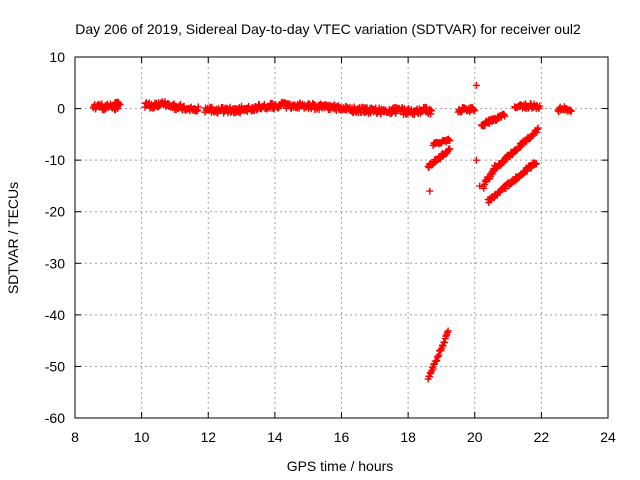 This screenshot has height=480, width=640. Describe the element at coordinates (55, 212) in the screenshot. I see `y-tick-label: -20` at that location.